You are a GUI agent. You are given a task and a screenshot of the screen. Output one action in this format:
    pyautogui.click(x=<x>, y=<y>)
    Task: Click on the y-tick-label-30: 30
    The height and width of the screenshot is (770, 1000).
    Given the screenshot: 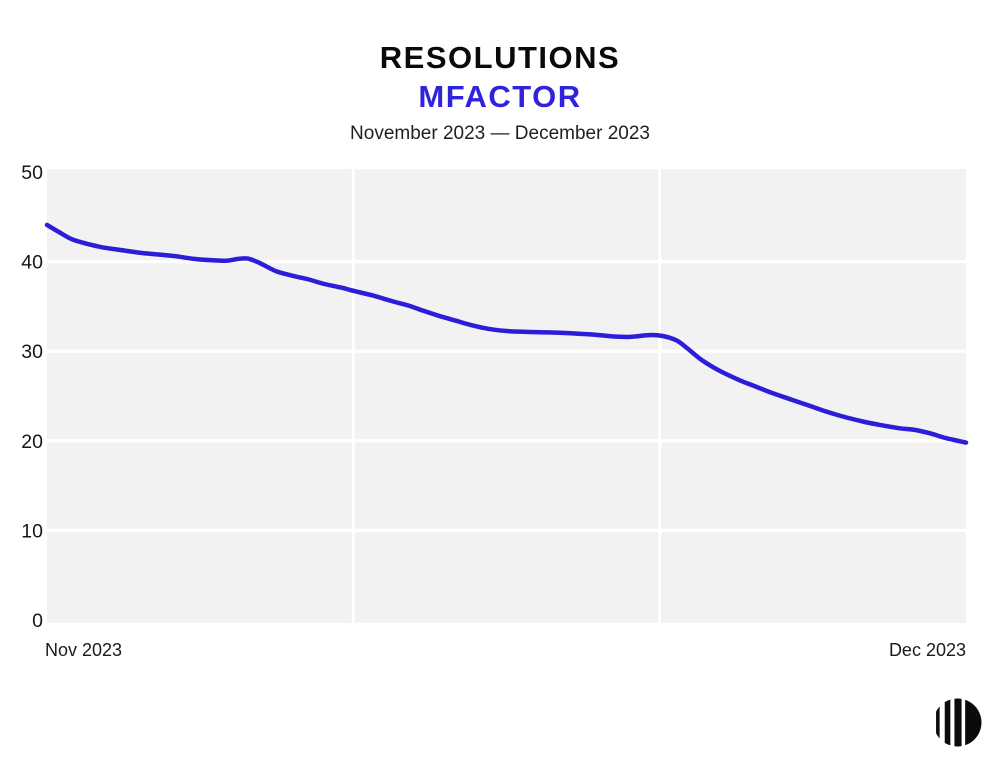 What is the action you would take?
    pyautogui.click(x=32, y=352)
    